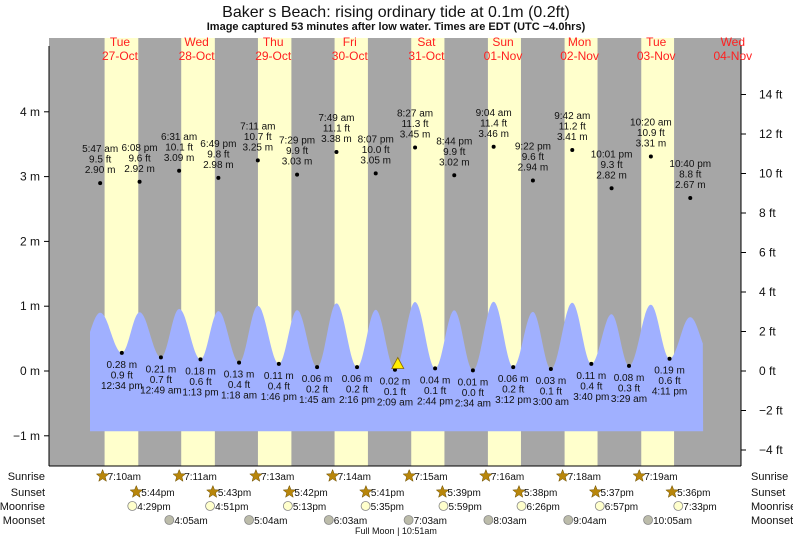  What do you see at coordinates (771, 94) in the screenshot?
I see `right-tick-label: 14 ft` at bounding box center [771, 94].